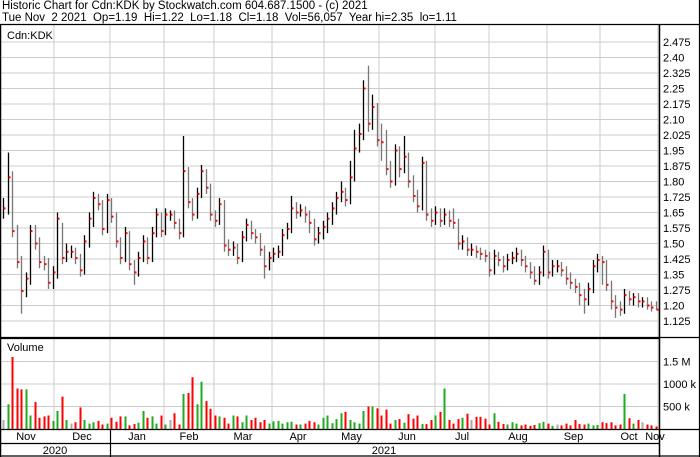 Image resolution: width=700 pixels, height=457 pixels. I want to click on year-axis: 2020 2021, so click(219, 451).